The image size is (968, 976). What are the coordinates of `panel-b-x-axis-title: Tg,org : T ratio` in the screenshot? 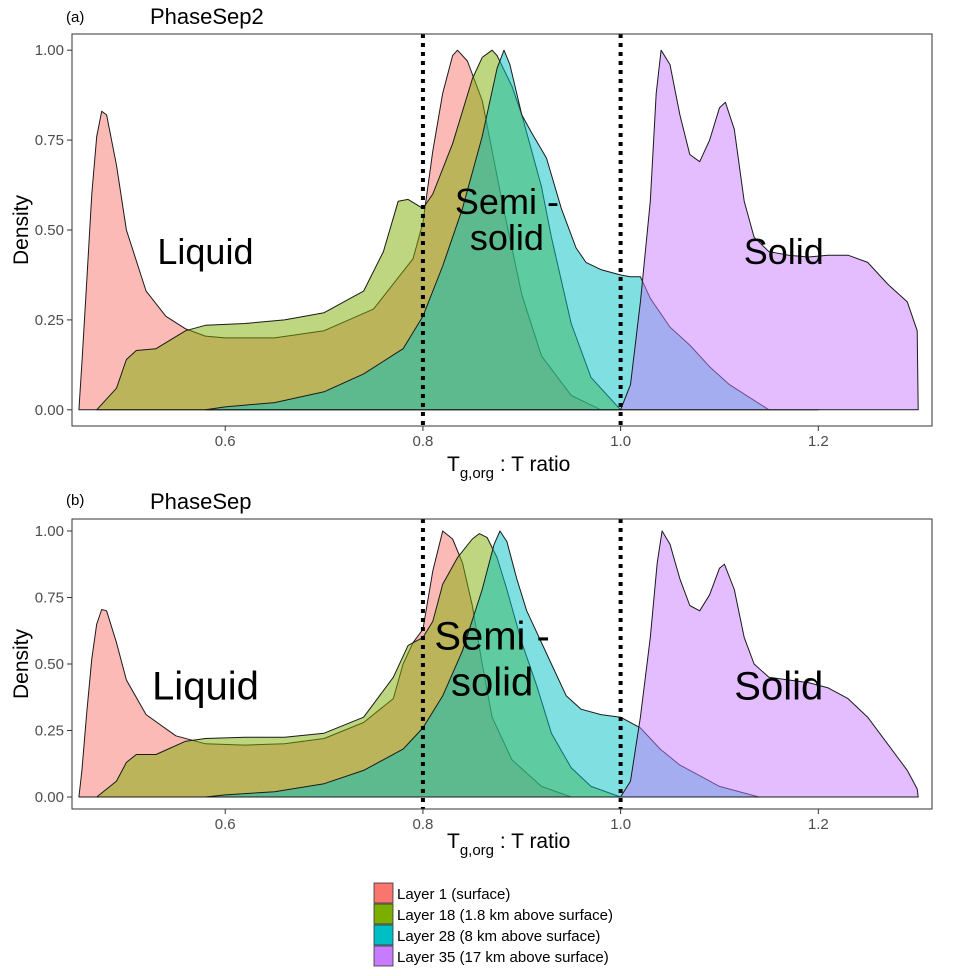 It's located at (508, 844).